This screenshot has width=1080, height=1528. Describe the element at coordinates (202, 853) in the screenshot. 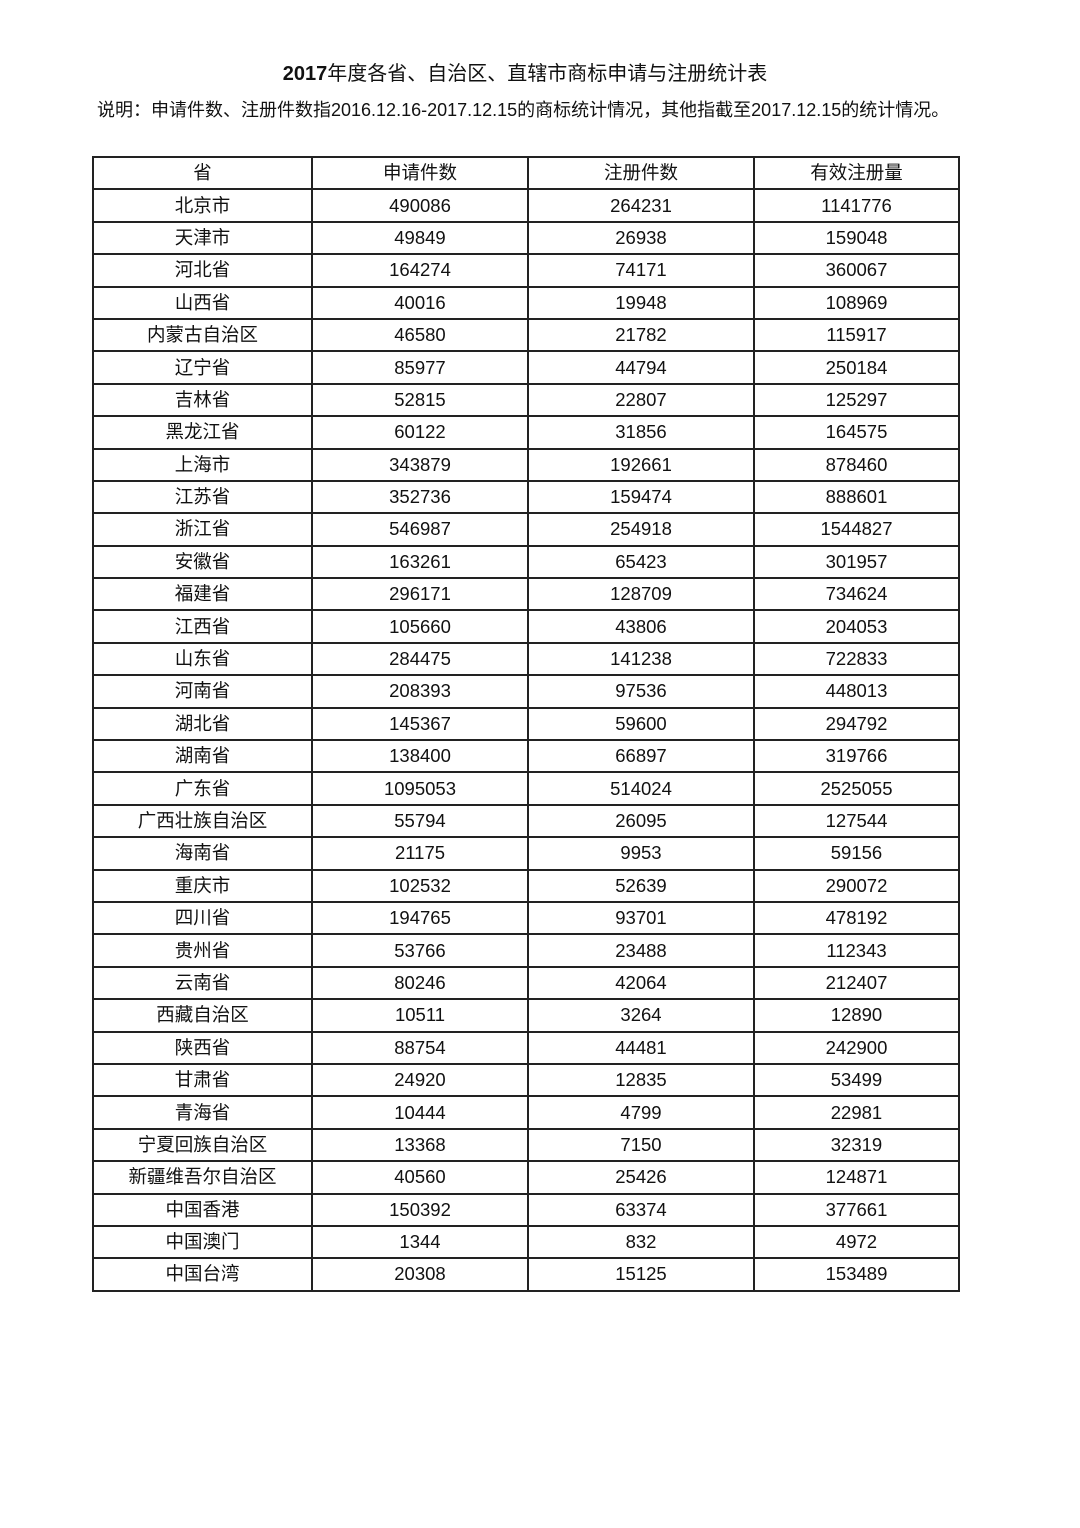

I see `cell-province: 海南省` at that location.